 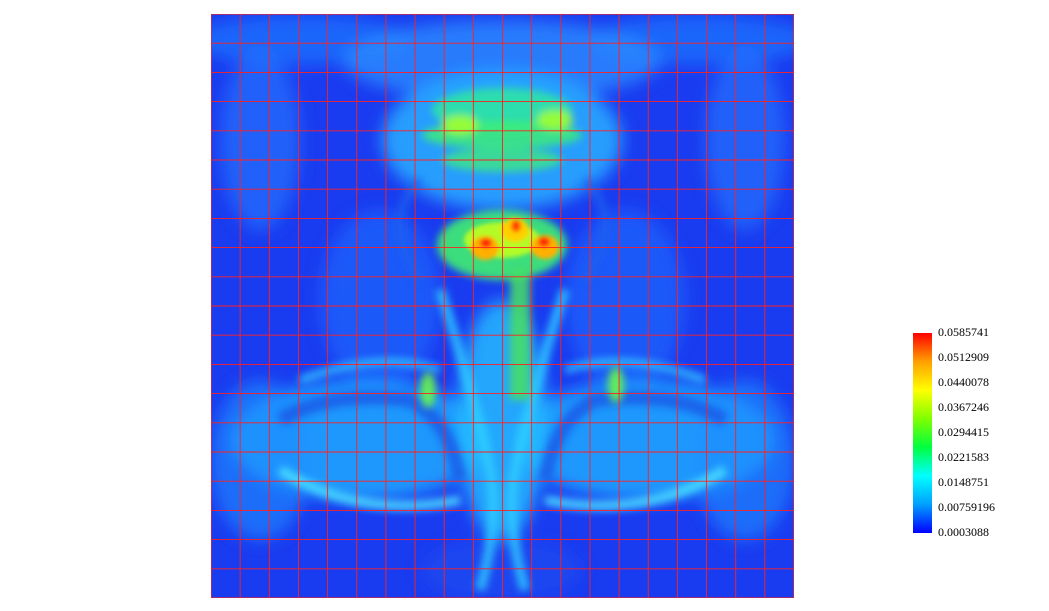 I want to click on colorbar-tick-label: 0.0221583, so click(x=963, y=457).